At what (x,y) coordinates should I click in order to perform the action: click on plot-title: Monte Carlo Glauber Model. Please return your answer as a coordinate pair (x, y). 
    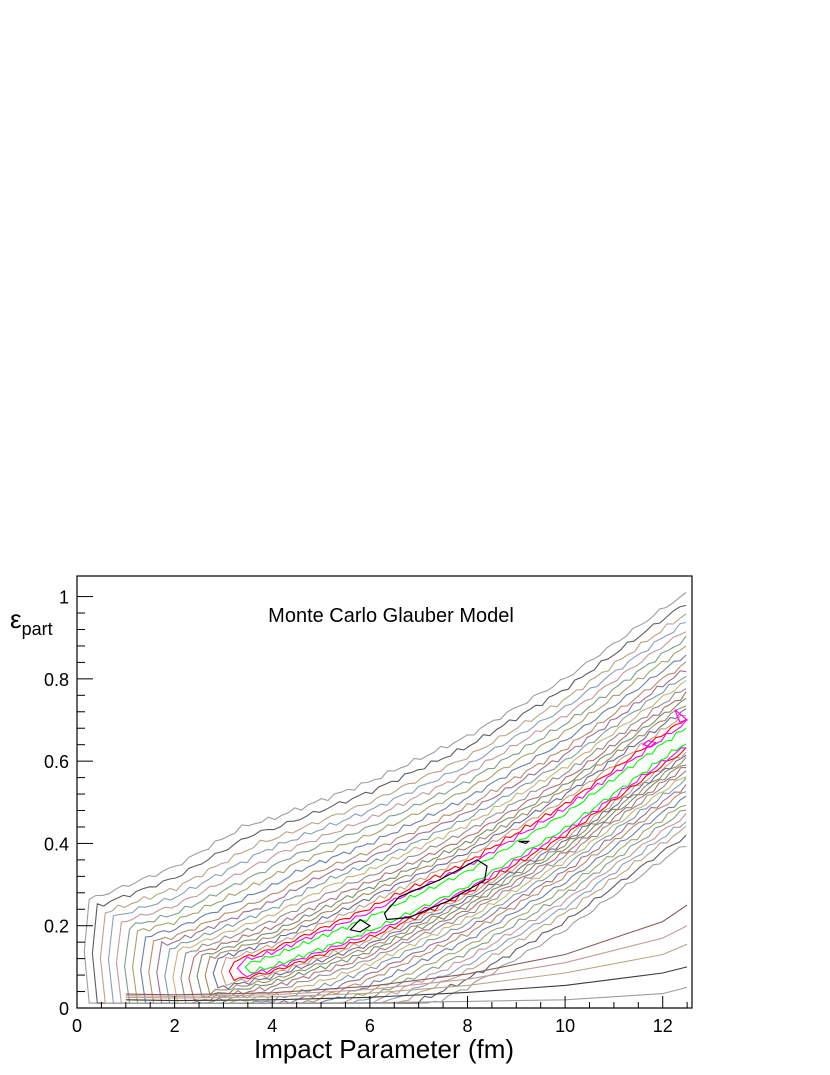
    Looking at the image, I should click on (391, 616).